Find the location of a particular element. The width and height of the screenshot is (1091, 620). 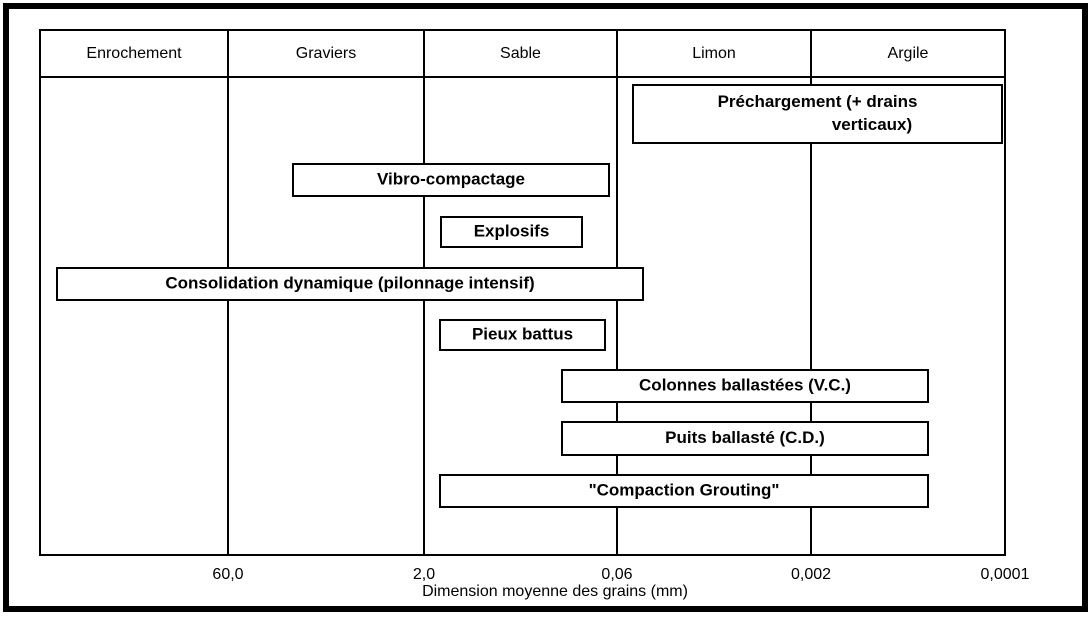

column-label: Limon is located at coordinates (714, 53).